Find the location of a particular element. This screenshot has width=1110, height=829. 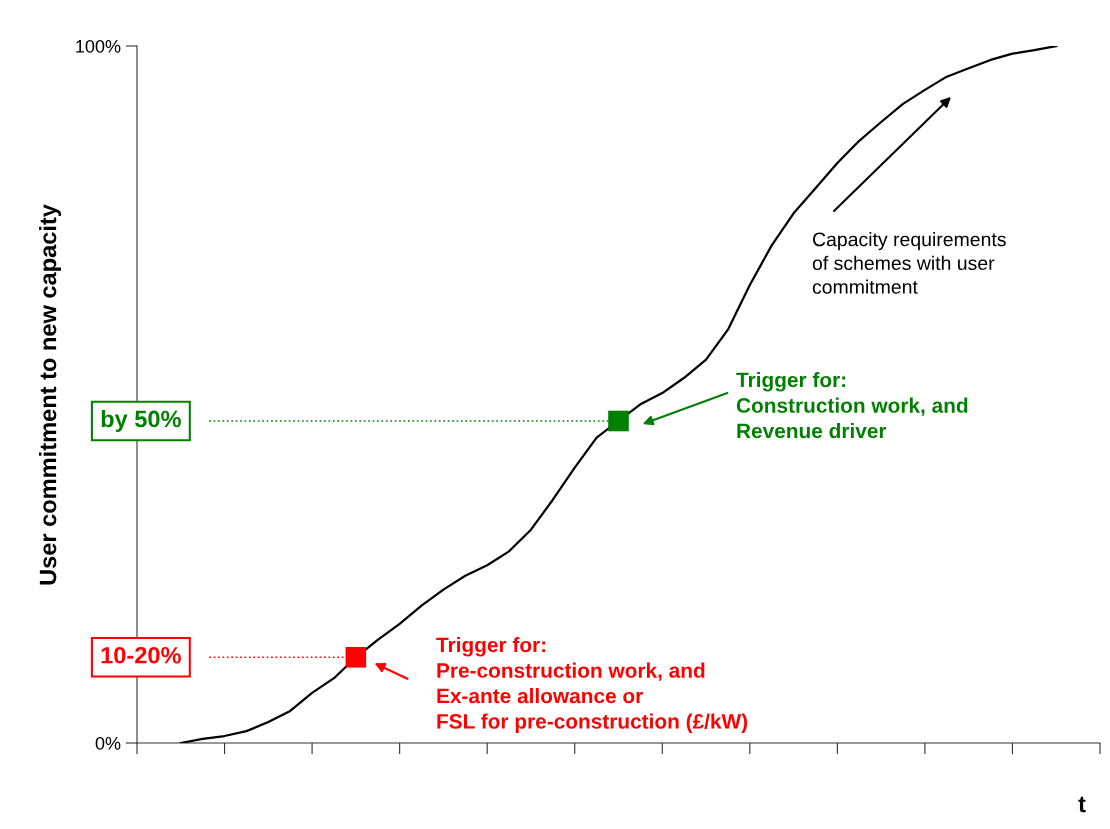

y-tick-label: 100% is located at coordinates (98, 46).